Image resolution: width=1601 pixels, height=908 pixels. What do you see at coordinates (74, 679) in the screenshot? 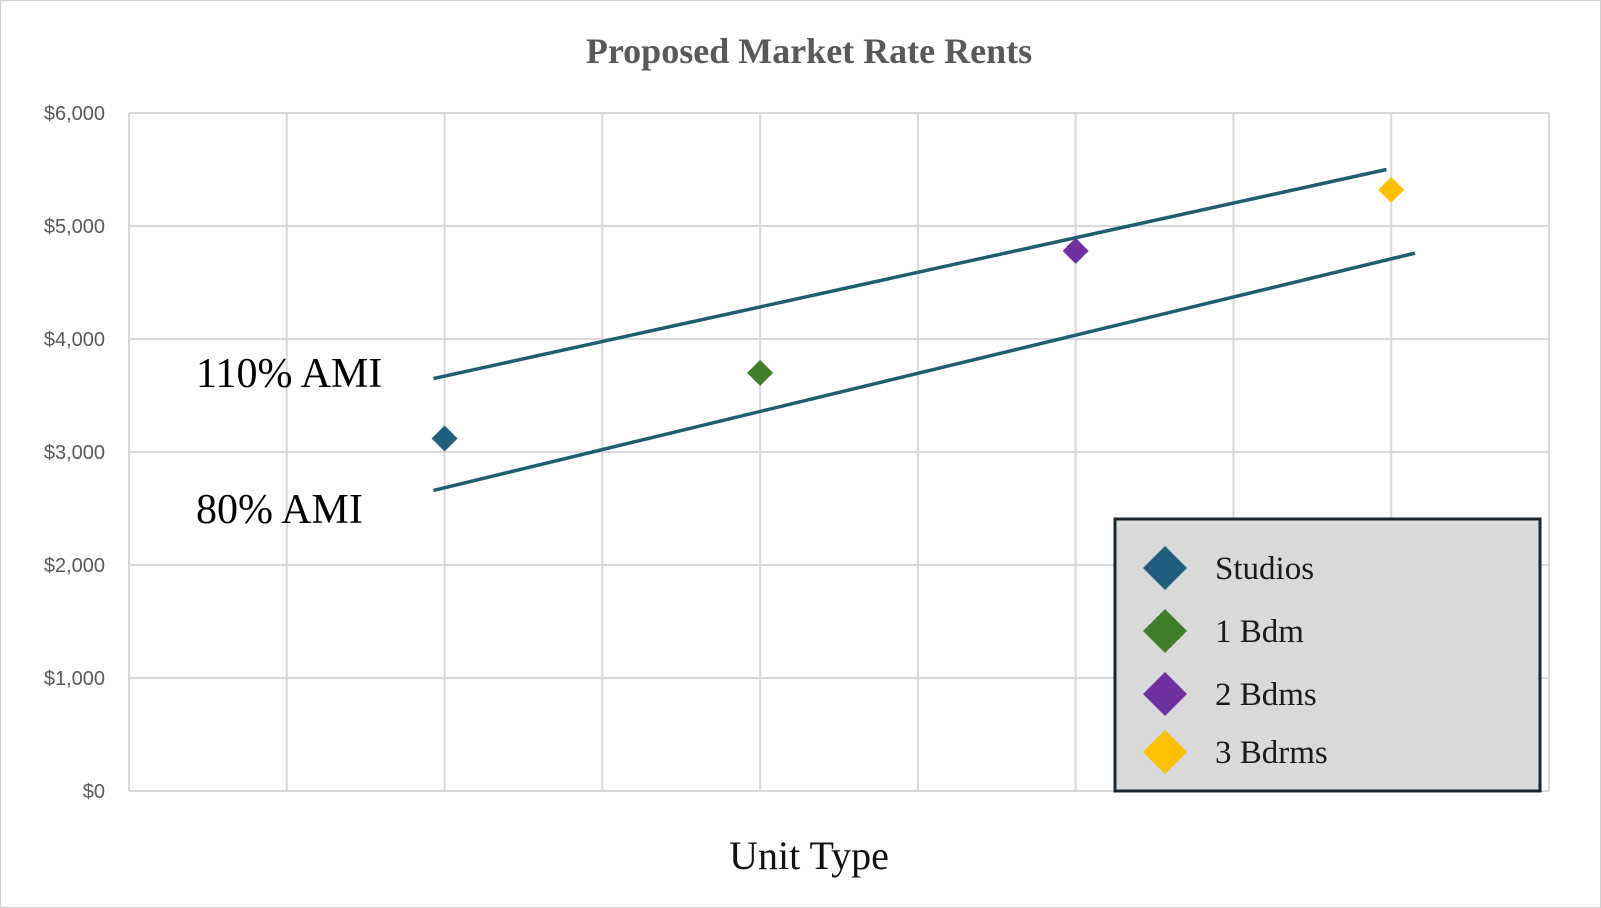
I see `y-tick-label: $1,000` at bounding box center [74, 679].